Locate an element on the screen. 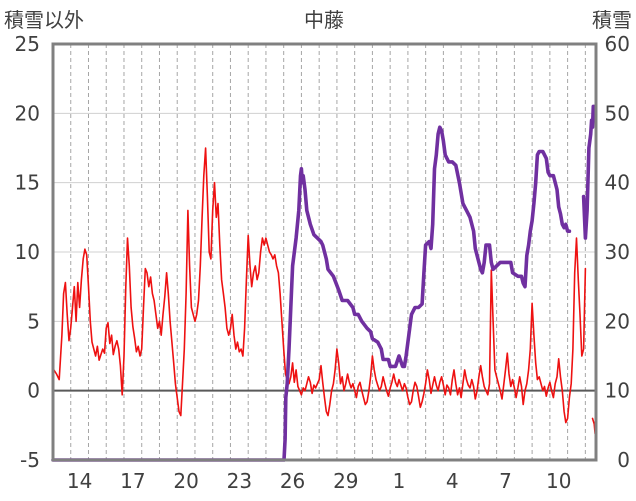  left-tick-label: 10 is located at coordinates (27, 252).